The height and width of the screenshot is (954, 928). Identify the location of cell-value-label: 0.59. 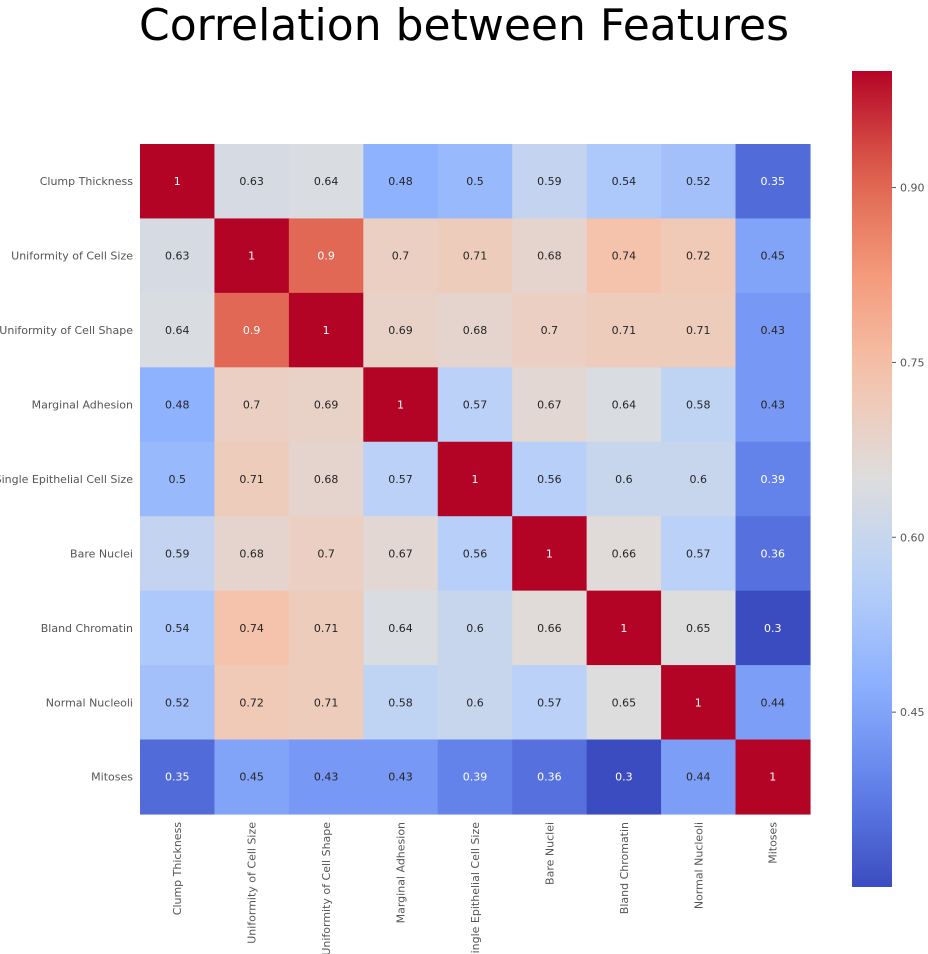
(177, 553).